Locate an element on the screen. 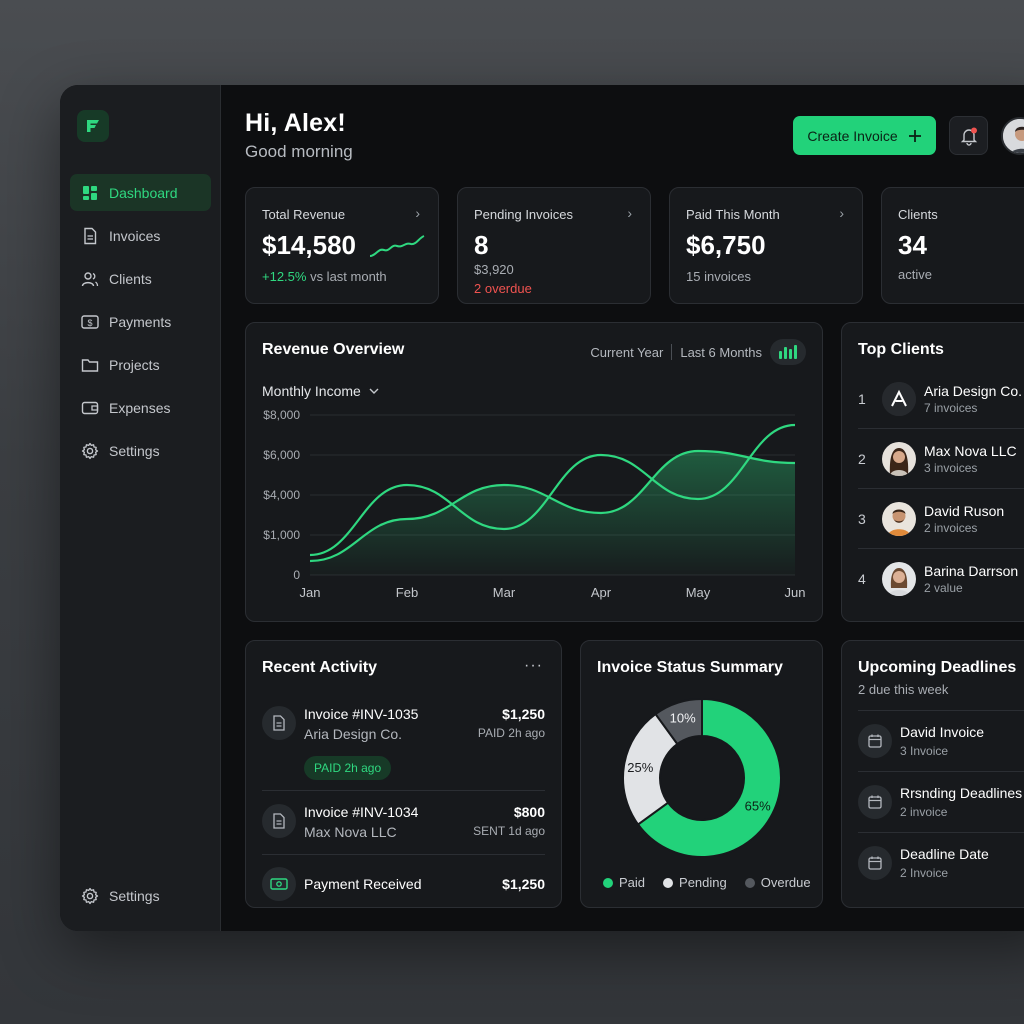  sidebar-item-invoices: Invoices is located at coordinates (140, 235).